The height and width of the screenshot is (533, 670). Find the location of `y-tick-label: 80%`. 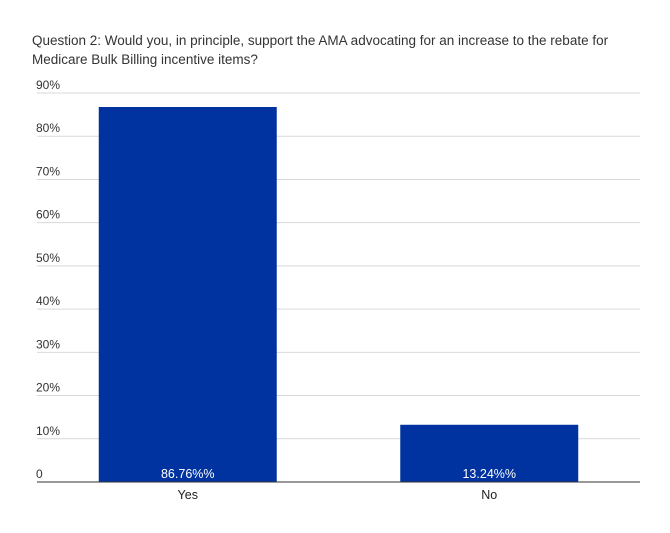

y-tick-label: 80% is located at coordinates (48, 128).